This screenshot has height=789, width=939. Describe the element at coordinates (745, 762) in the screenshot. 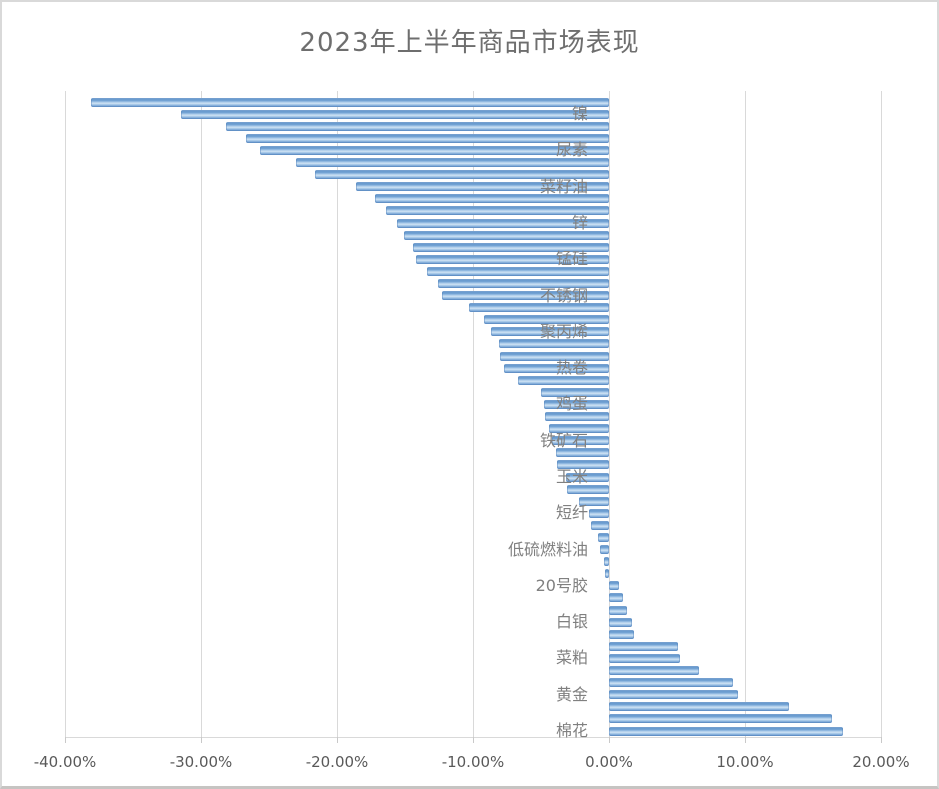

I see `x-tick-label: 10.00%` at that location.